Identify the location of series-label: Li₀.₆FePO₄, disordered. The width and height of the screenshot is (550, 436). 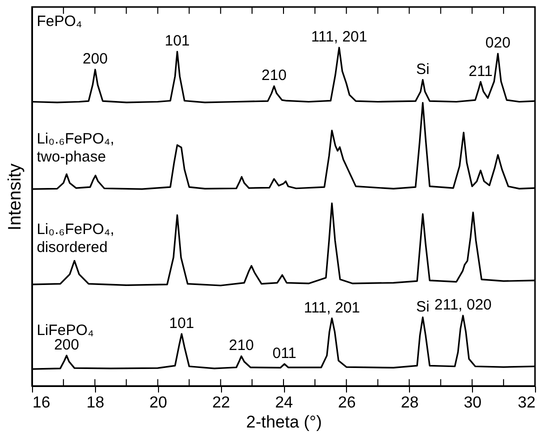
(75, 238).